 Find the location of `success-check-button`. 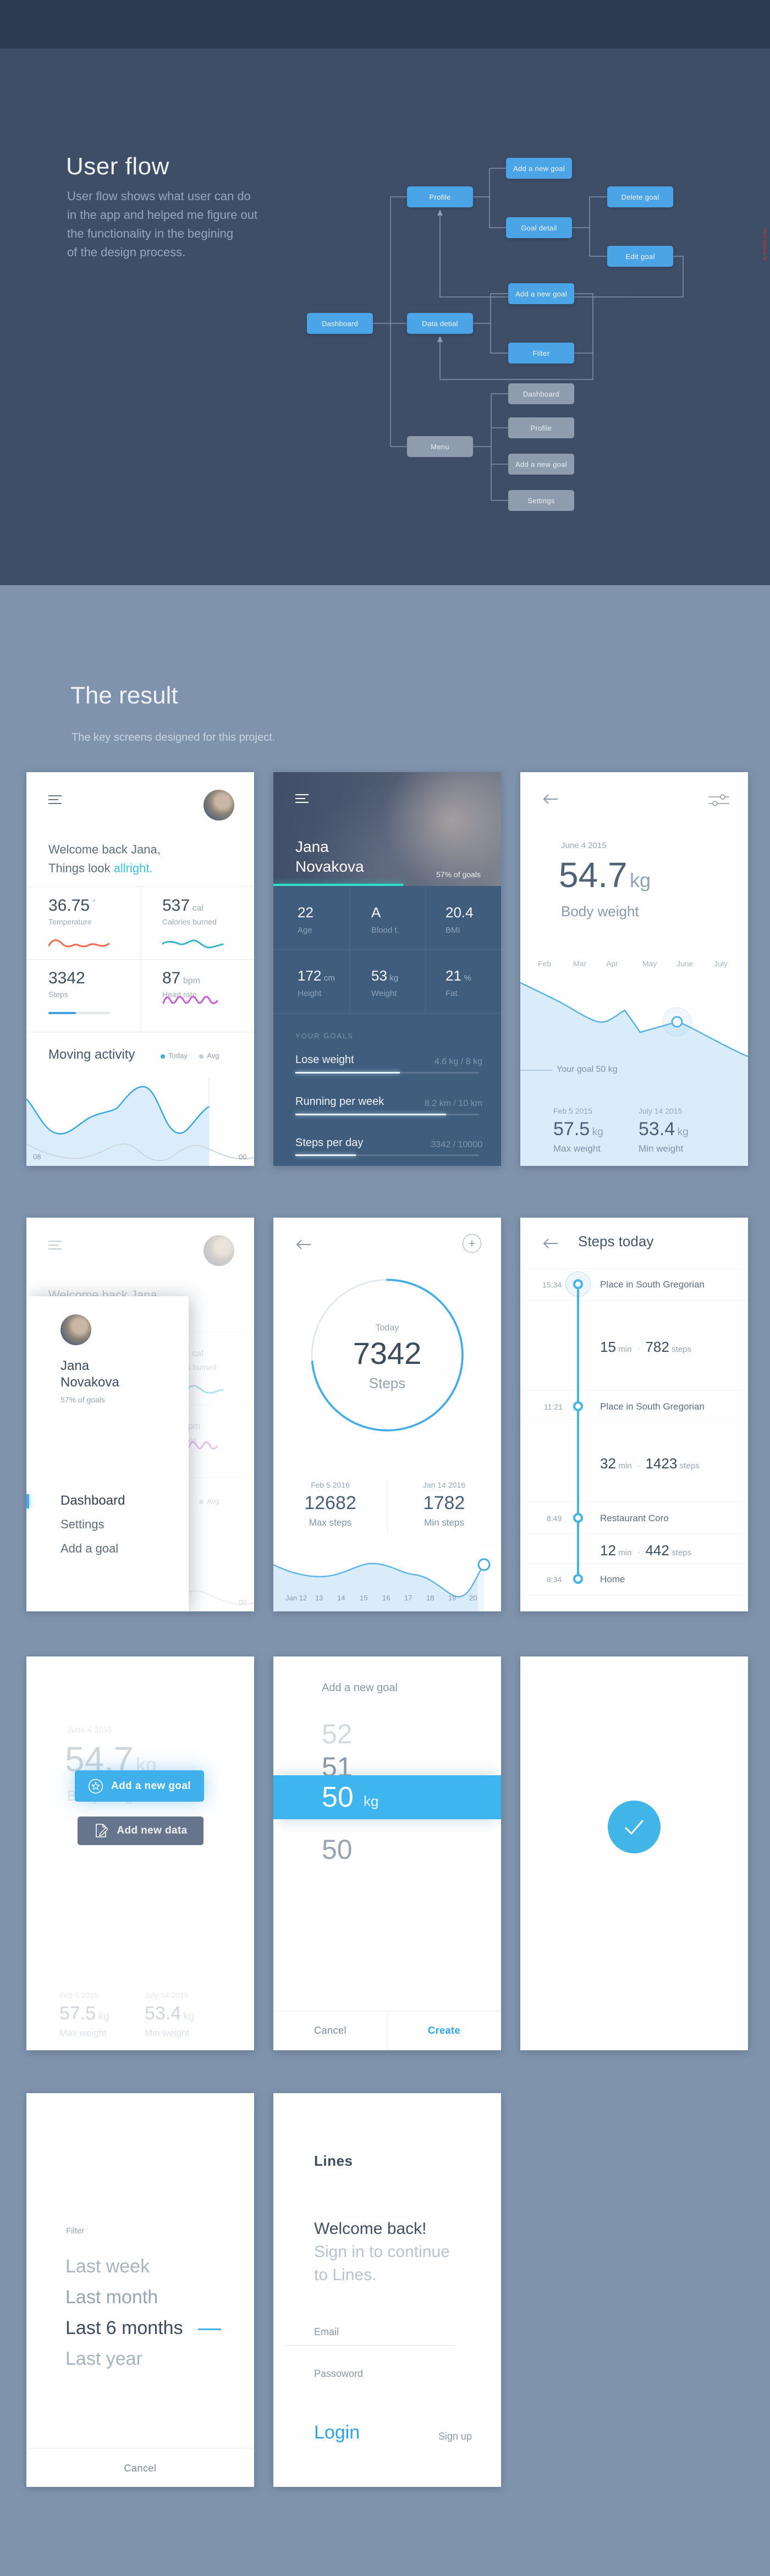

success-check-button is located at coordinates (634, 1827).